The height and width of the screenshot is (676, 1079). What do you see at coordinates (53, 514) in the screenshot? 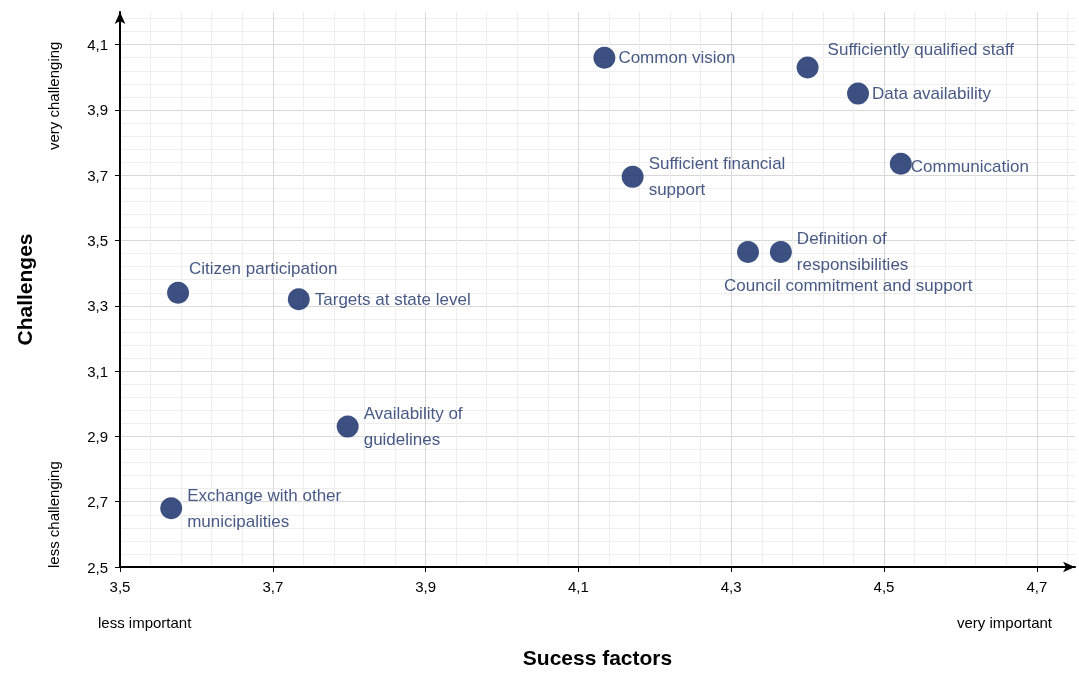
I see `text: less challenging` at bounding box center [53, 514].